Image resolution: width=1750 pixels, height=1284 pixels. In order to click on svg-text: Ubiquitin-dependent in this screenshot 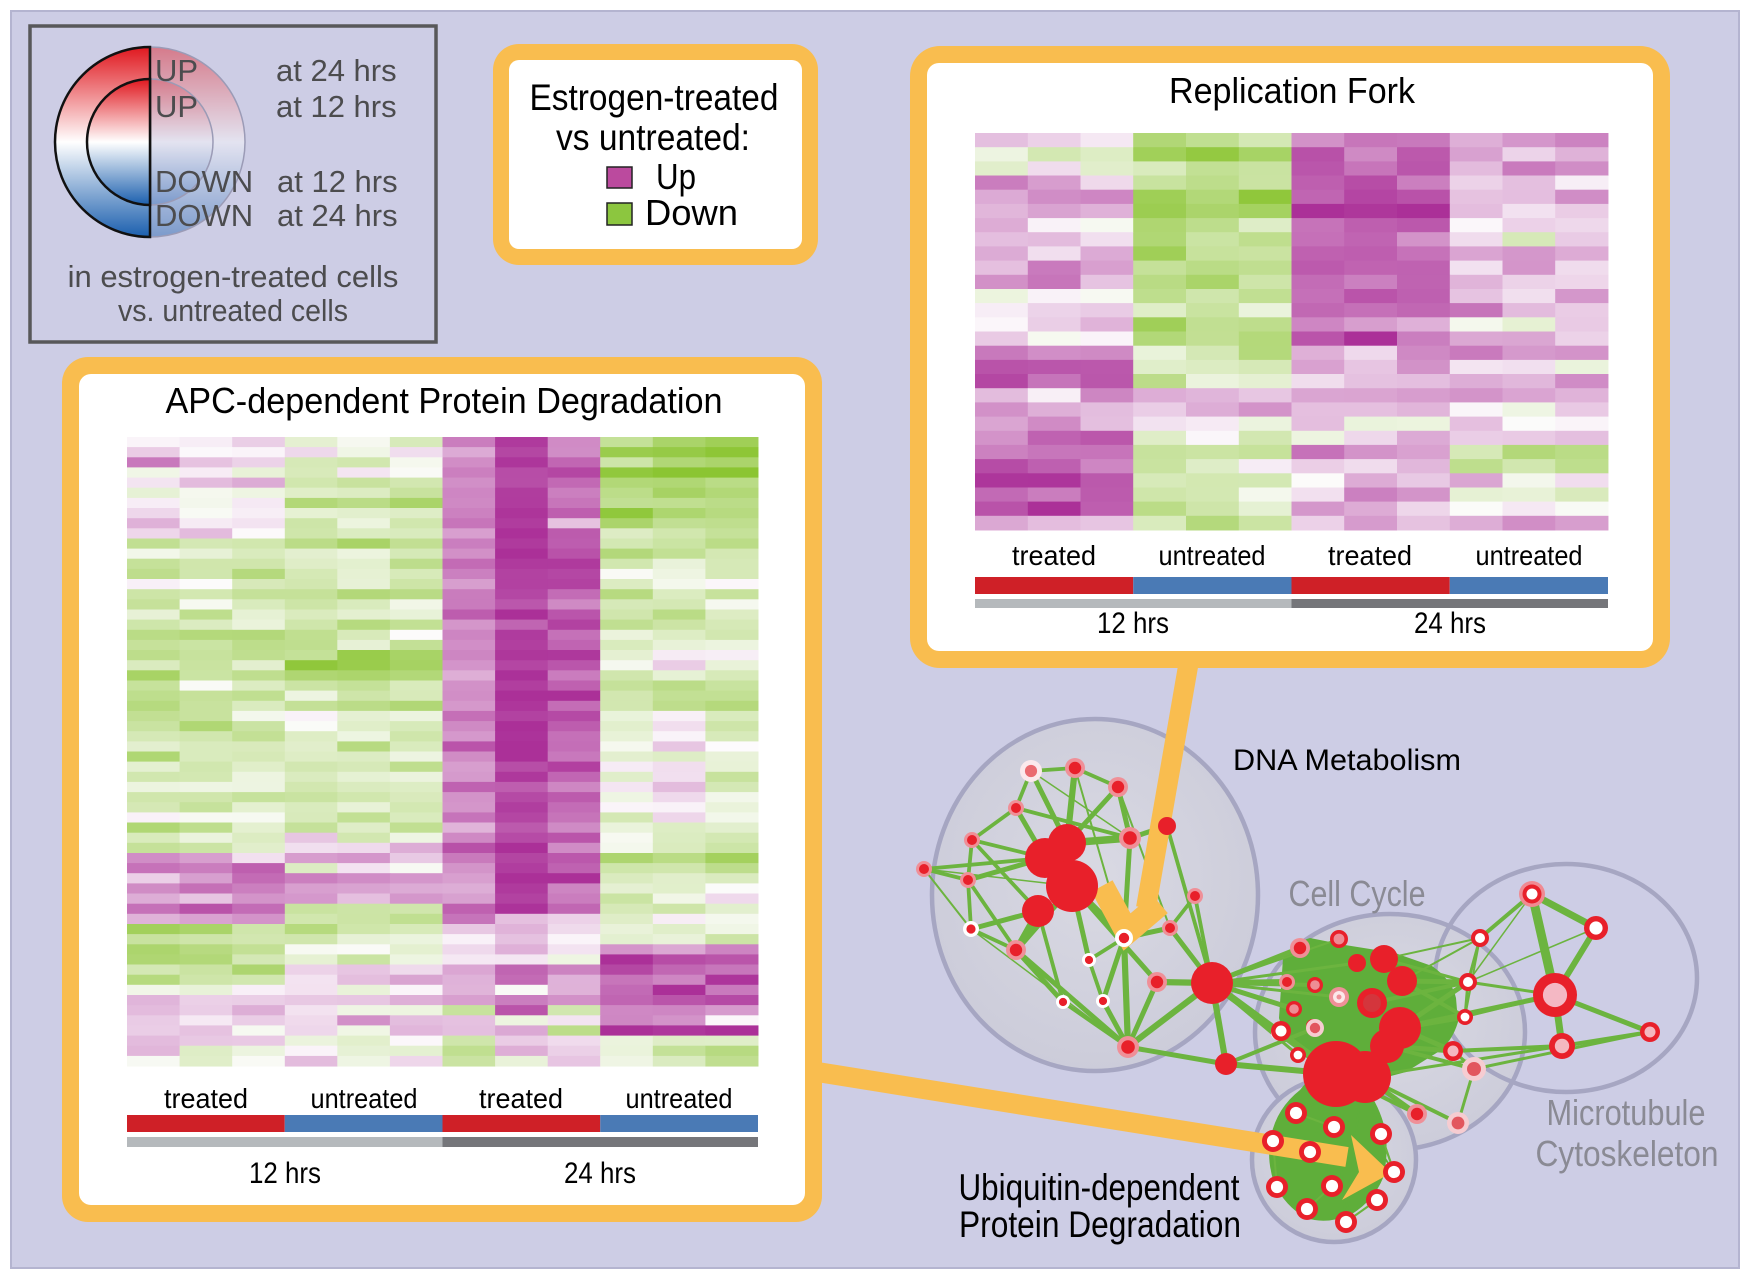, I will do `click(1100, 1187)`.